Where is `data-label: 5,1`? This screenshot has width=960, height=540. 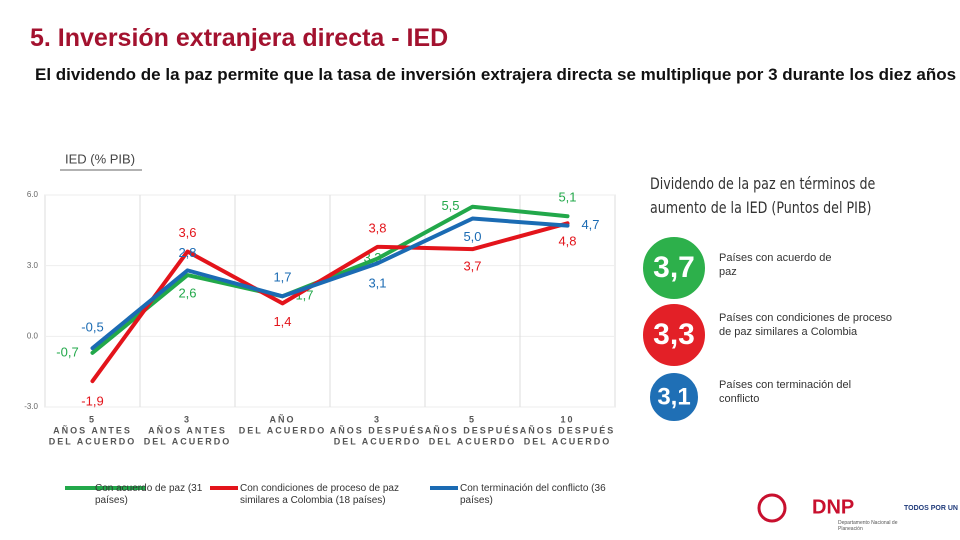 data-label: 5,1 is located at coordinates (567, 197).